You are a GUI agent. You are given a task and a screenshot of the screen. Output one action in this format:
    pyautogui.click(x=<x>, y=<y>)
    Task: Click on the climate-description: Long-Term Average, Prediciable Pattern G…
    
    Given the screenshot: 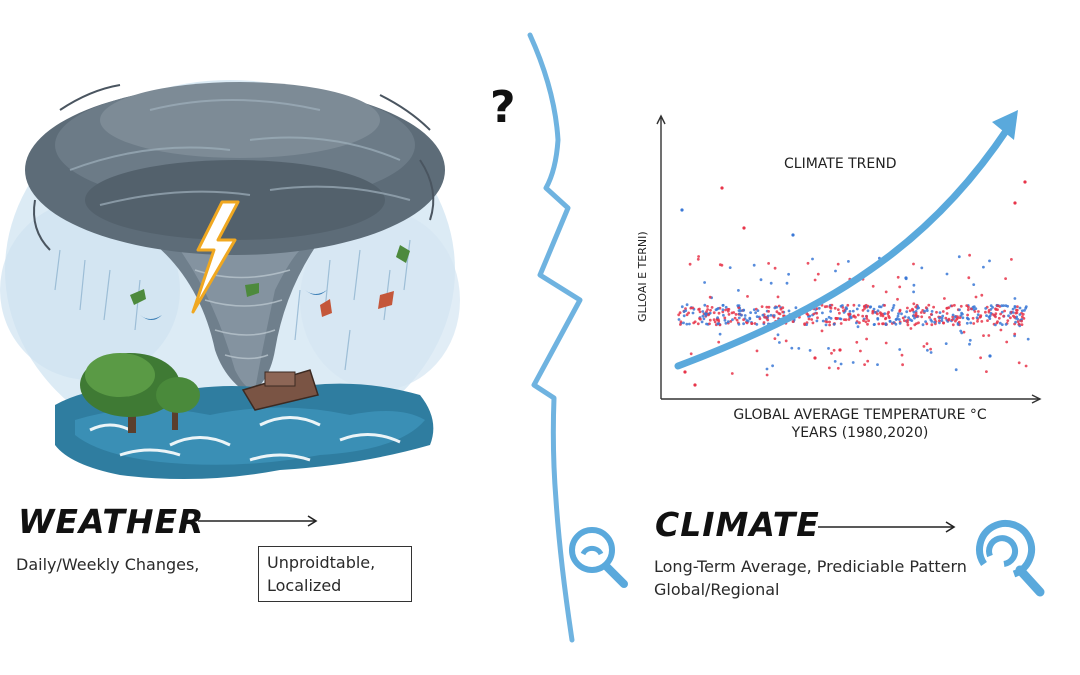 What is the action you would take?
    pyautogui.click(x=810, y=578)
    